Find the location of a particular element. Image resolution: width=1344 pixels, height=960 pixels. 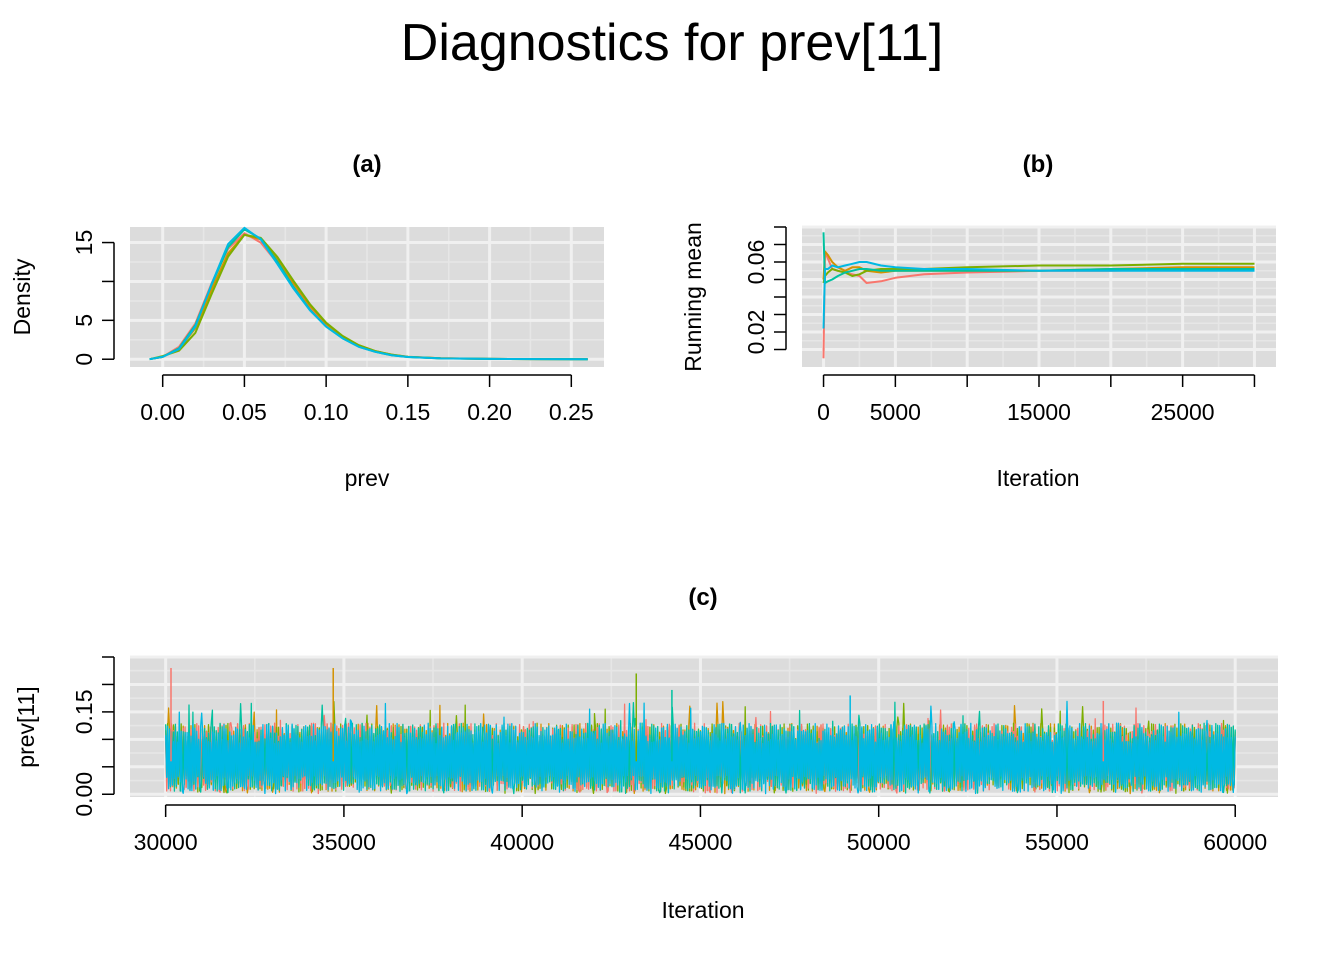

panel-c-xlabel: Iteration is located at coordinates (702, 910).